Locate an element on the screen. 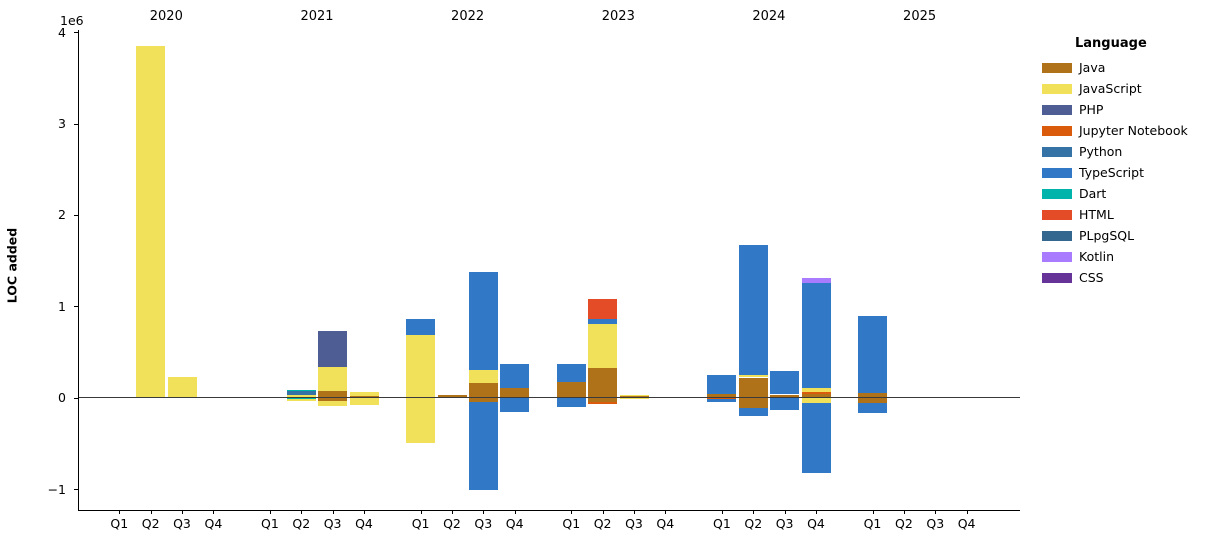 Image resolution: width=1207 pixels, height=542 pixels. legend-title: Language is located at coordinates (1111, 43).